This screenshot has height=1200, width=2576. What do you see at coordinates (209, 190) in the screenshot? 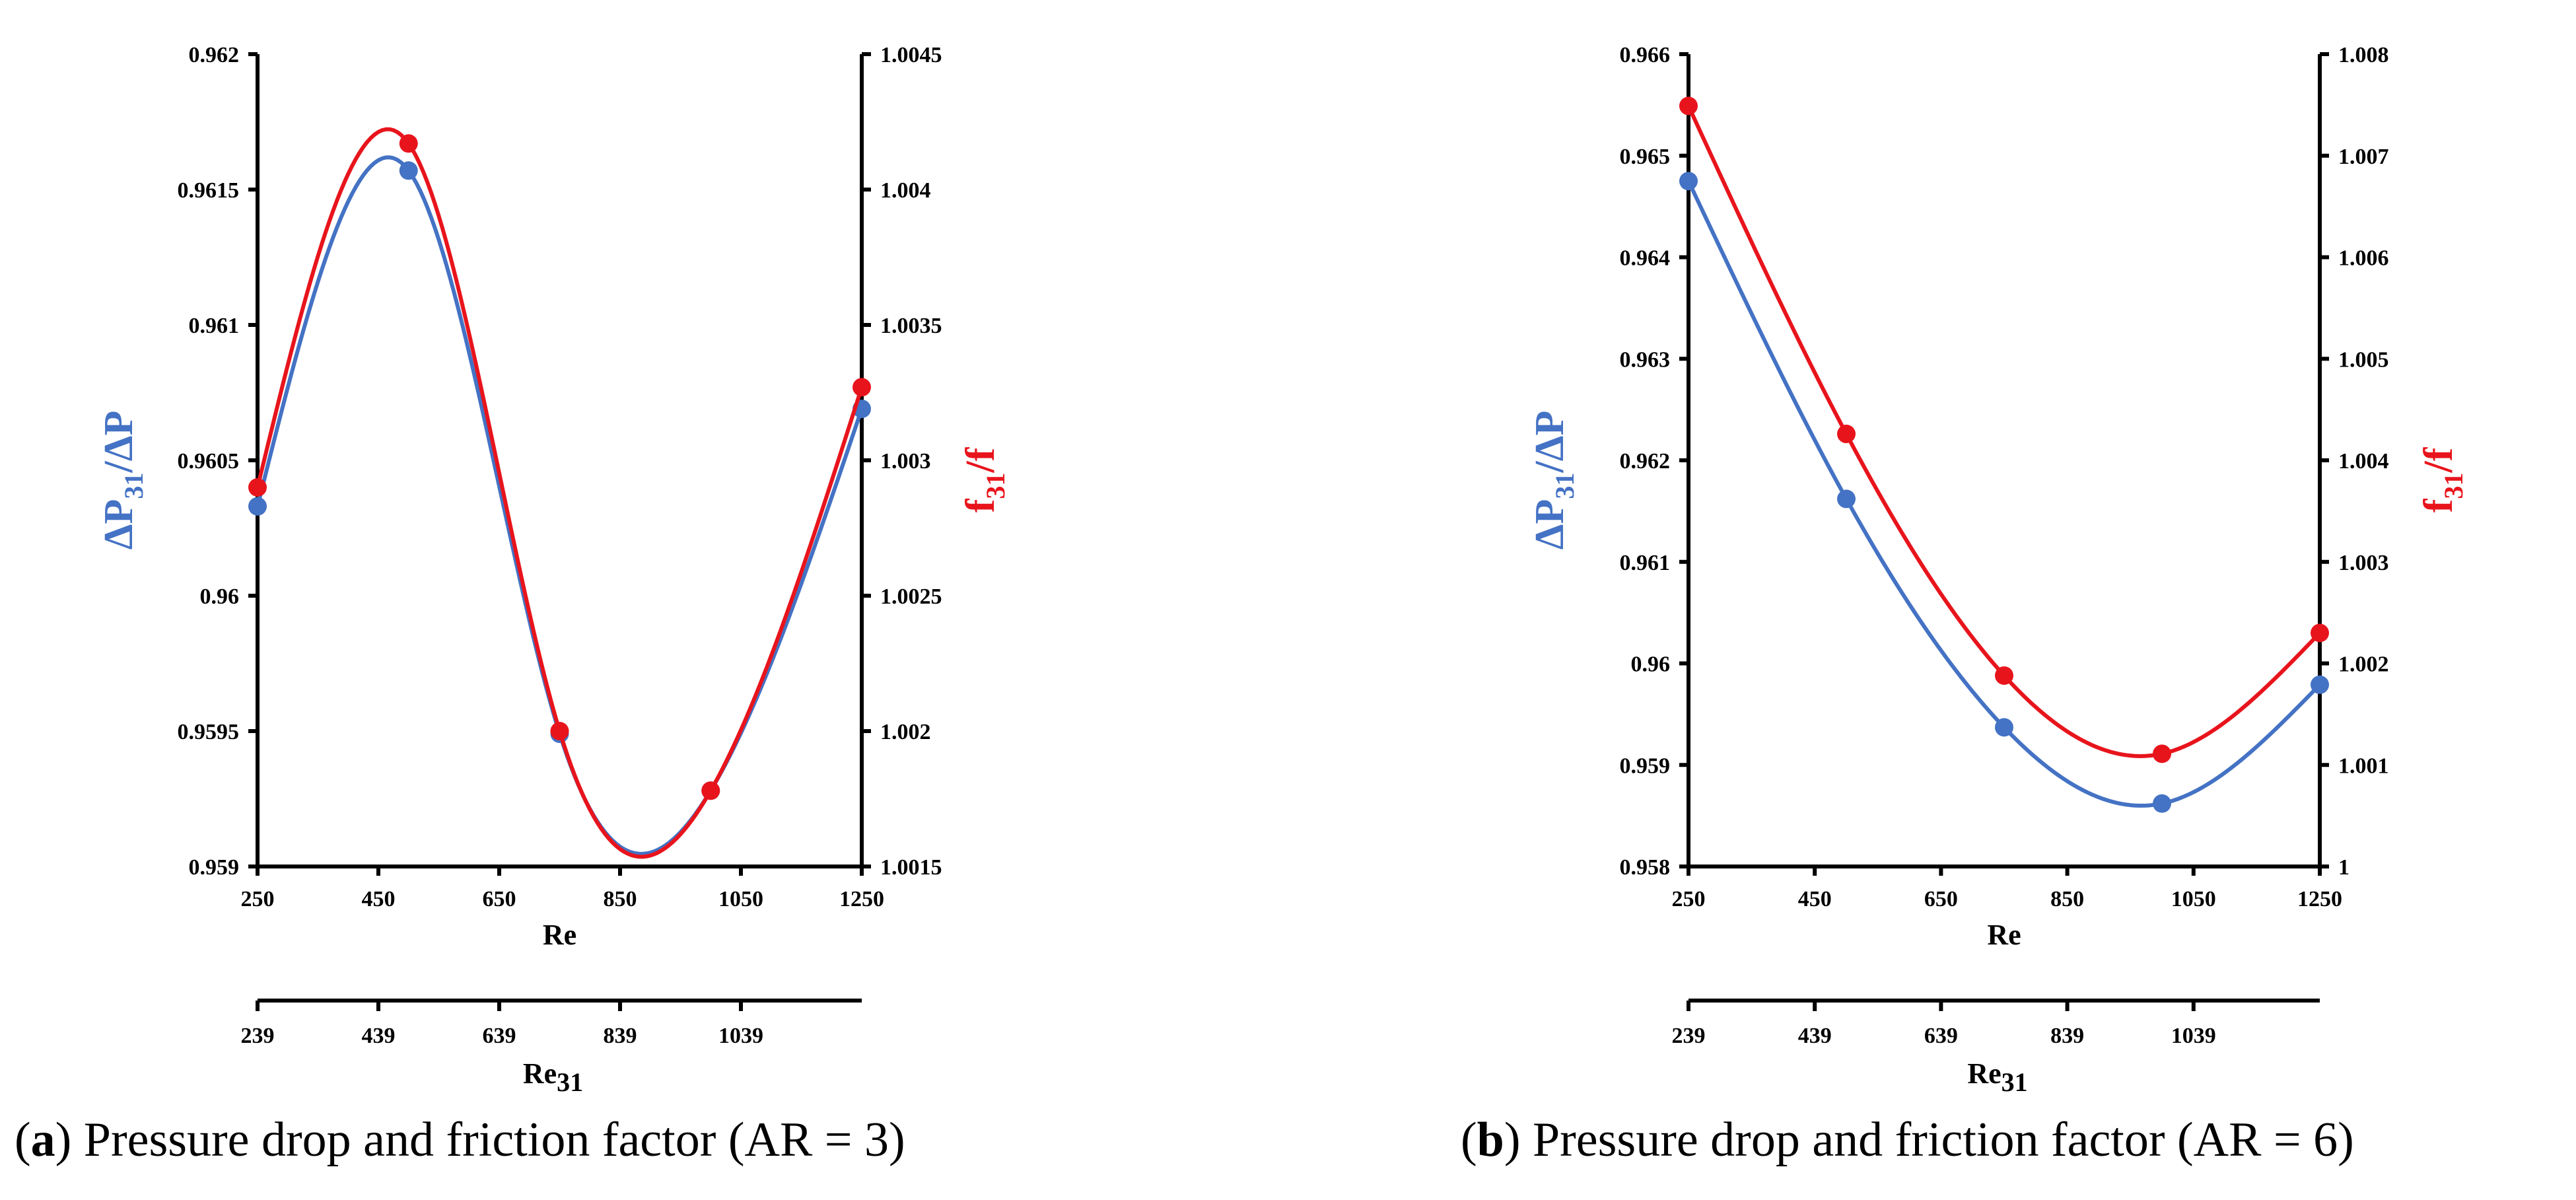
I see `left-y-tick-label: 0.9615` at bounding box center [209, 190].